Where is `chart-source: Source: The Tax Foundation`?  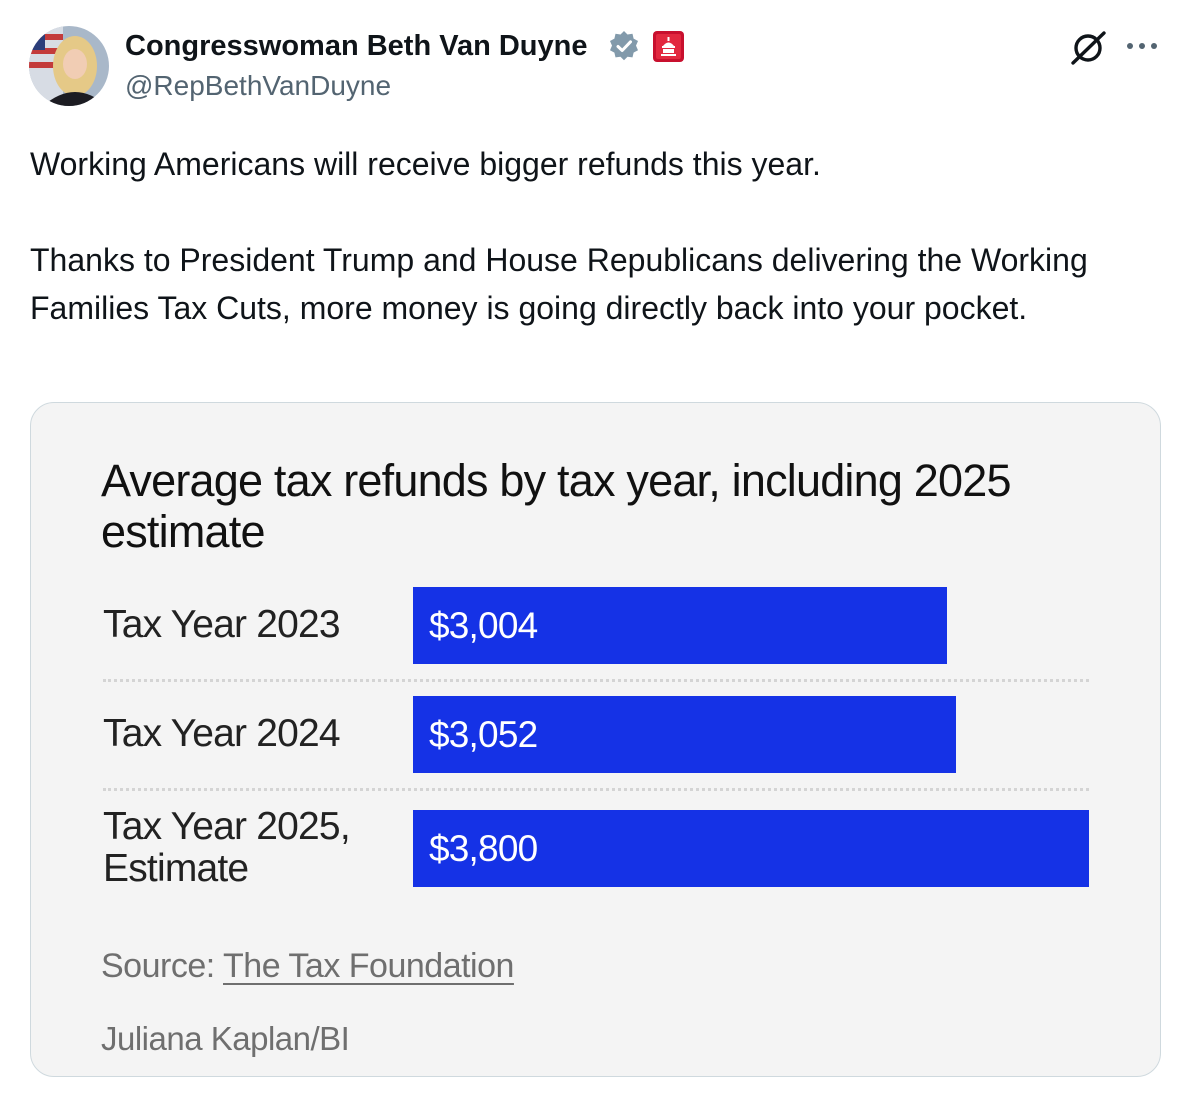
chart-source: Source: The Tax Foundation is located at coordinates (307, 966).